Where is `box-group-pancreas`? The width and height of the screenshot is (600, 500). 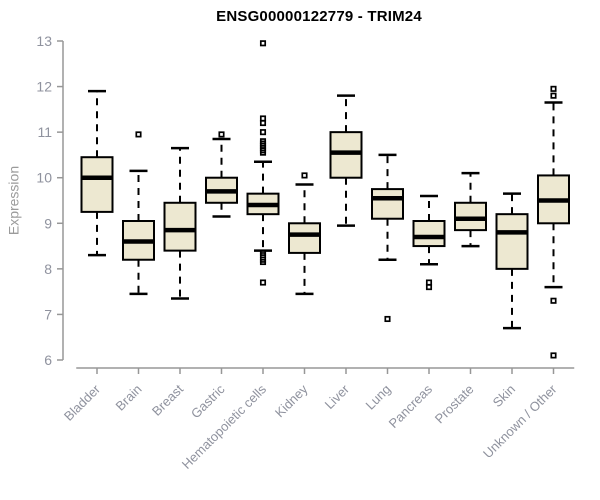 box-group-pancreas is located at coordinates (429, 242).